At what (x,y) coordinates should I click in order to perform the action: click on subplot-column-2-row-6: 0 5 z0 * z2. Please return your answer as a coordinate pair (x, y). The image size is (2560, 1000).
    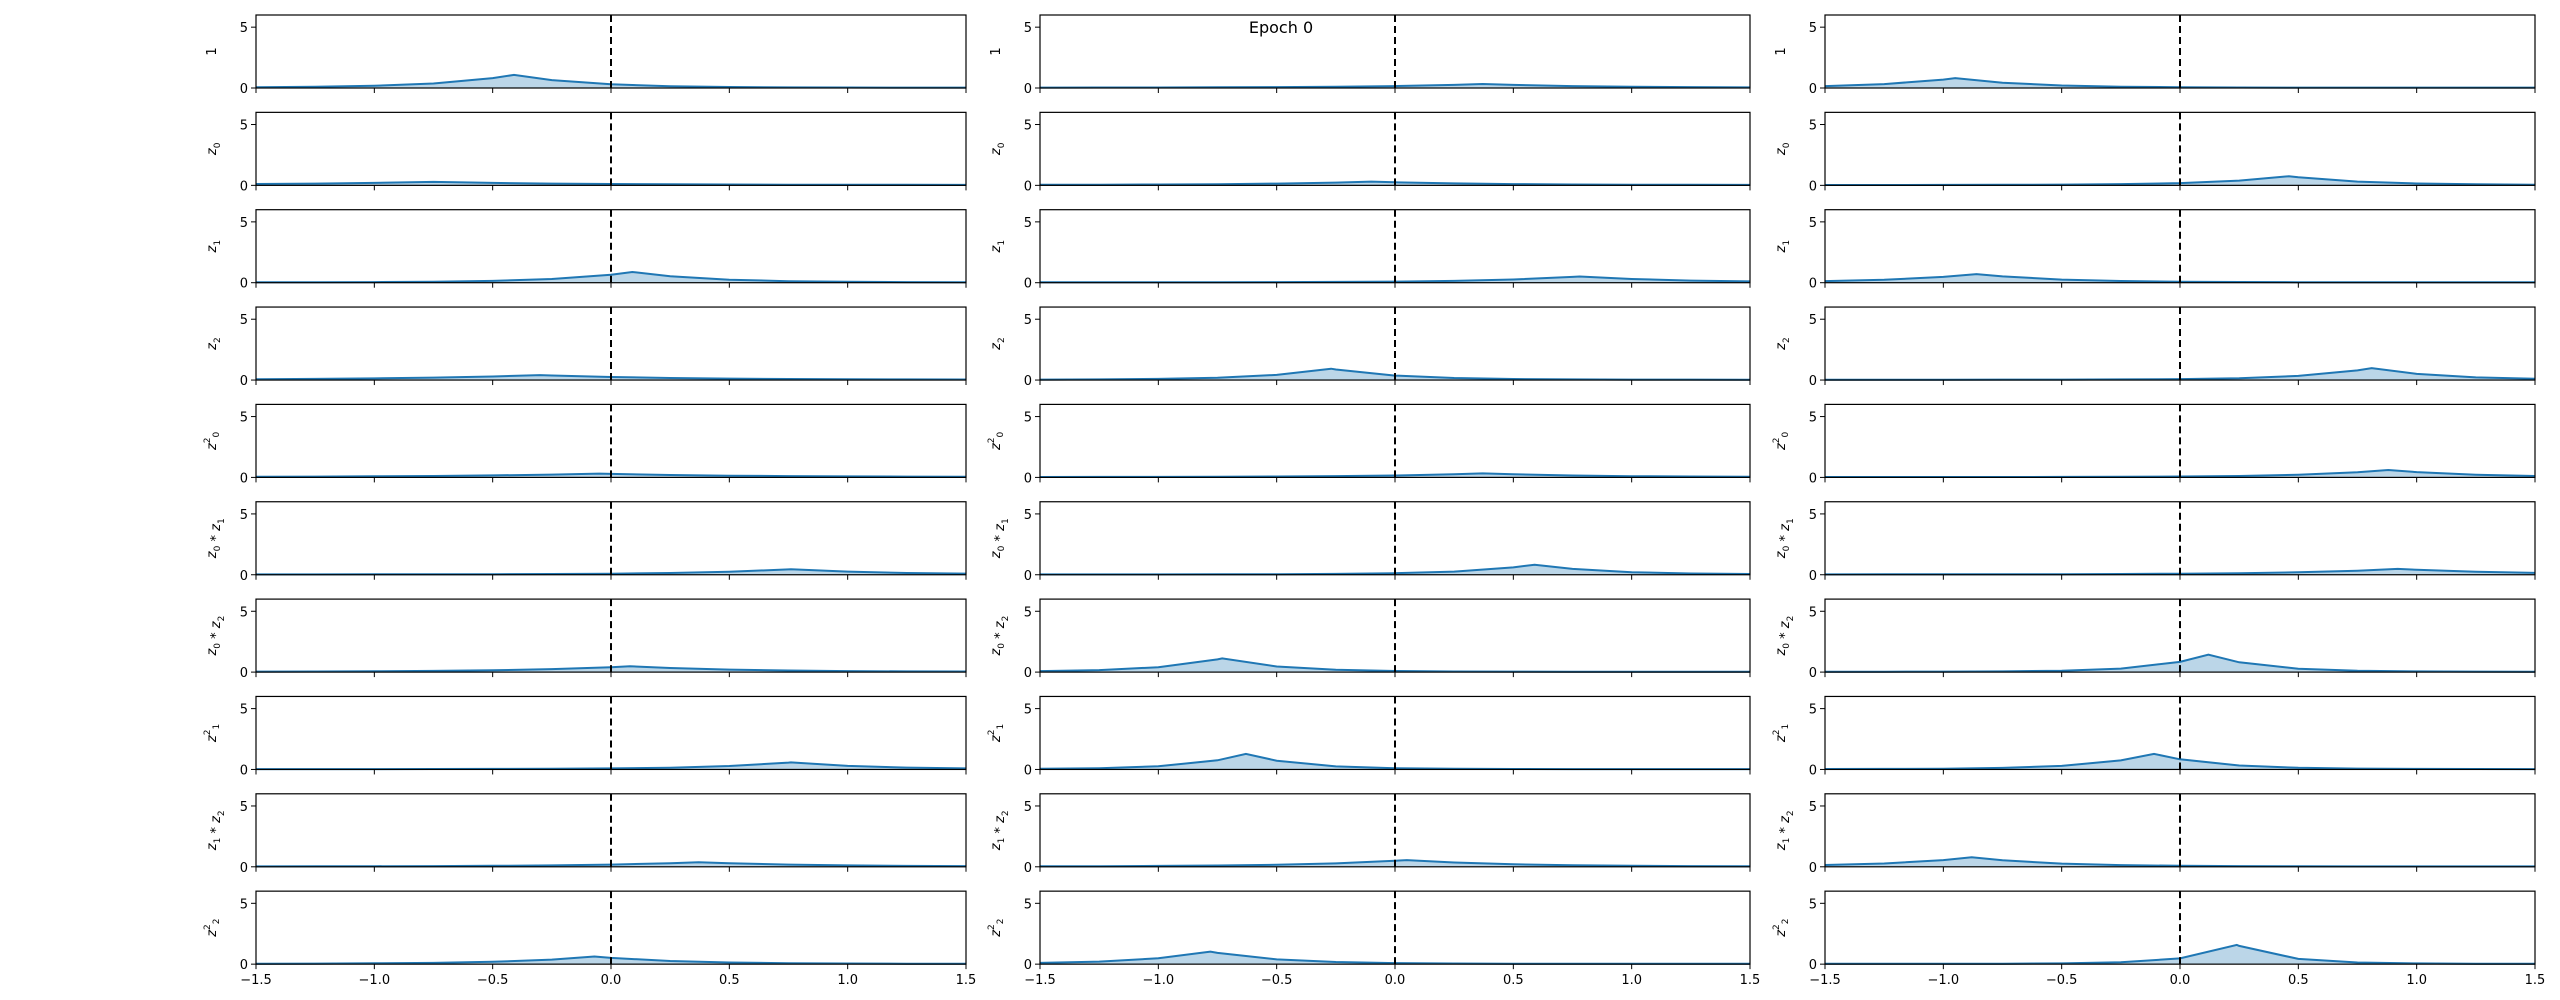
    Looking at the image, I should click on (1370, 639).